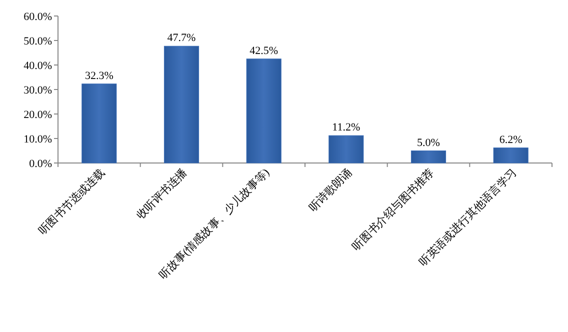  What do you see at coordinates (510, 140) in the screenshot?
I see `data-label: 6.2%` at bounding box center [510, 140].